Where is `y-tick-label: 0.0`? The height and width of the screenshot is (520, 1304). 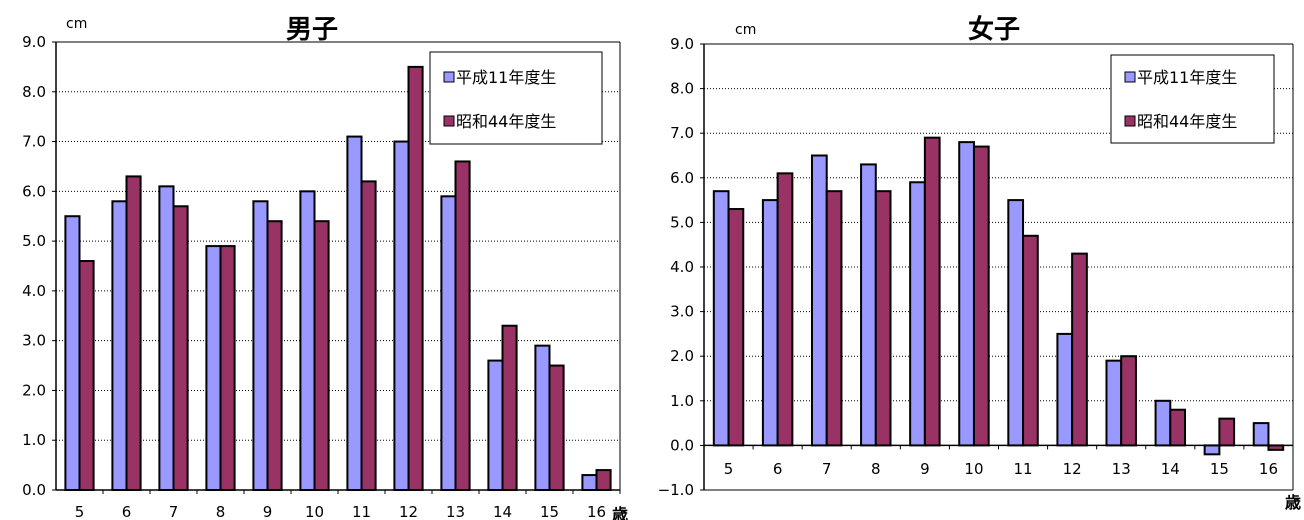
y-tick-label: 0.0 is located at coordinates (34, 490).